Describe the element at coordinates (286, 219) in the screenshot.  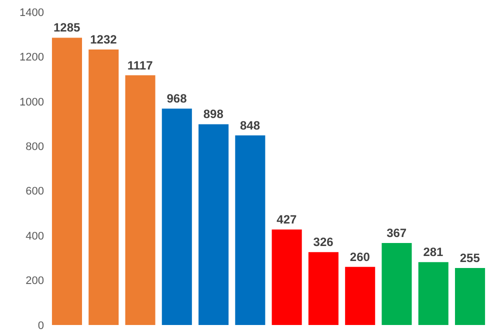
I see `data-label: 427` at that location.